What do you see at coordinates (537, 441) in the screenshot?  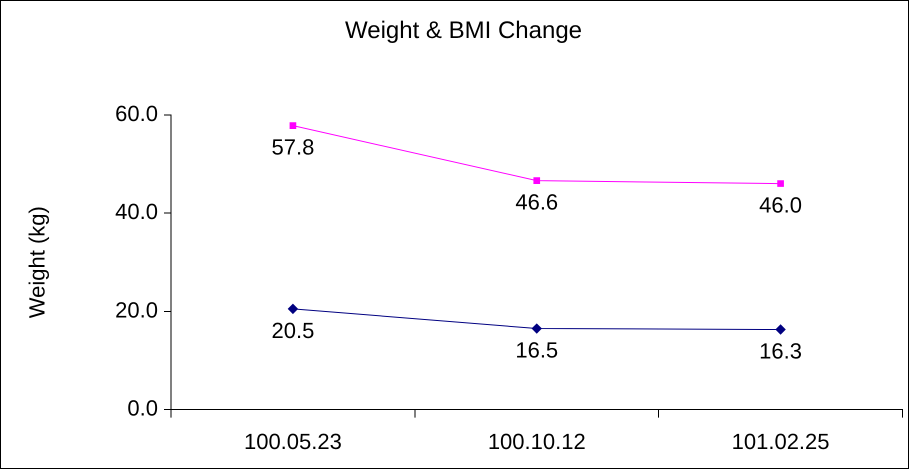 I see `x-tick-label: 100.10.12` at bounding box center [537, 441].